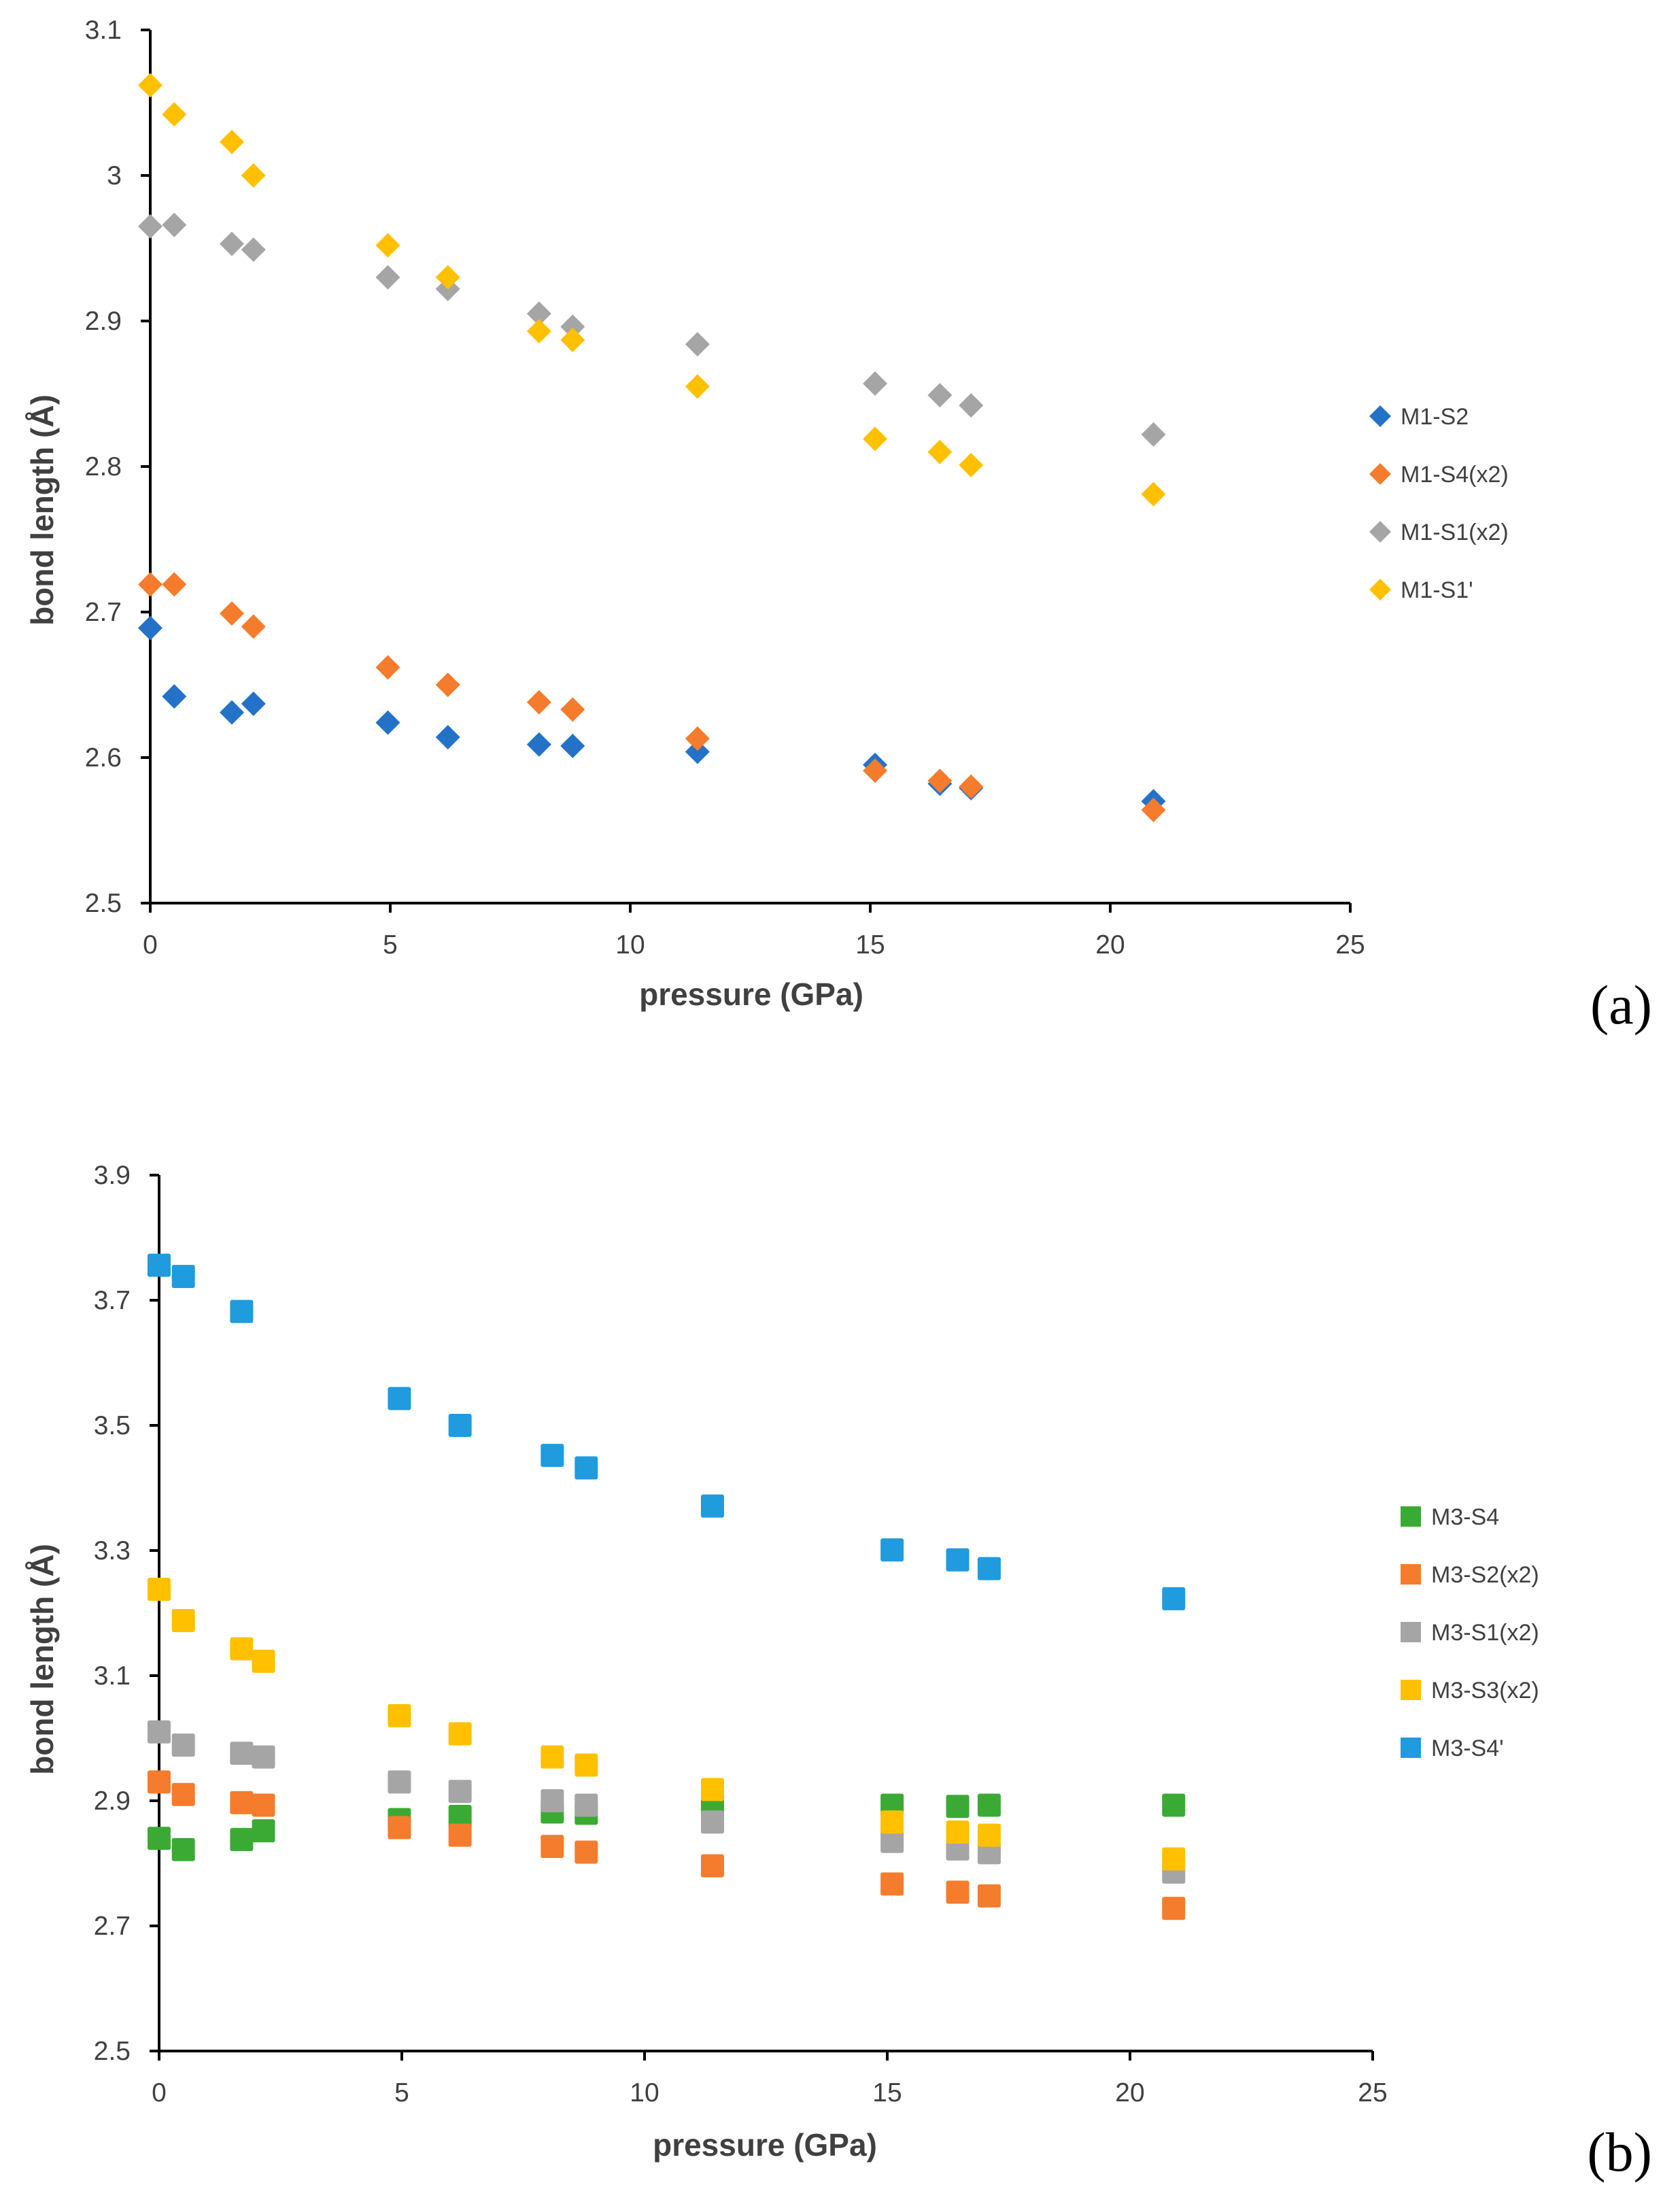 The width and height of the screenshot is (1680, 2185). Describe the element at coordinates (390, 945) in the screenshot. I see `x-tick-label: 5` at that location.